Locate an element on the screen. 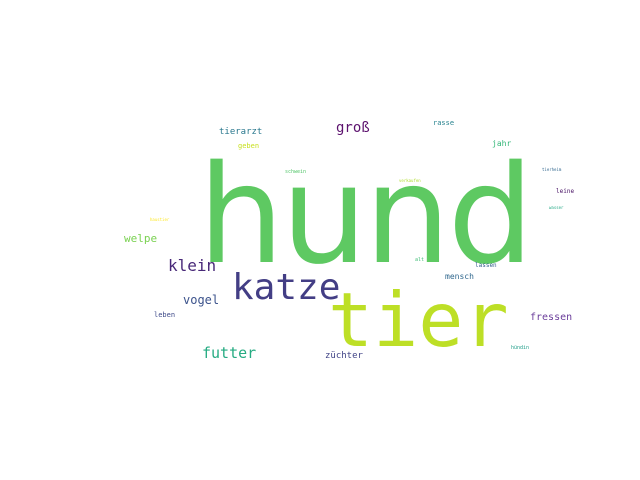 The height and width of the screenshot is (480, 640). word-tier: tier is located at coordinates (418, 320).